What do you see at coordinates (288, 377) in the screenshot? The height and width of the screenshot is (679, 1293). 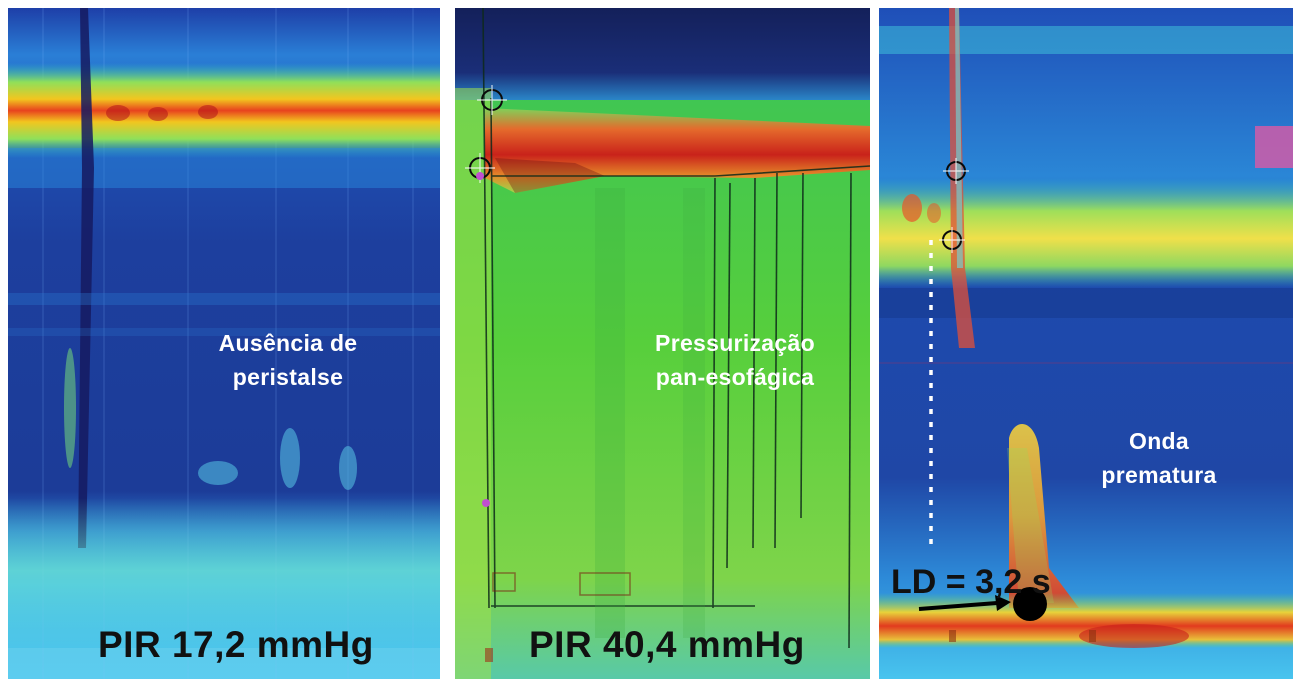 I see `caption-line-2: peristalse` at bounding box center [288, 377].